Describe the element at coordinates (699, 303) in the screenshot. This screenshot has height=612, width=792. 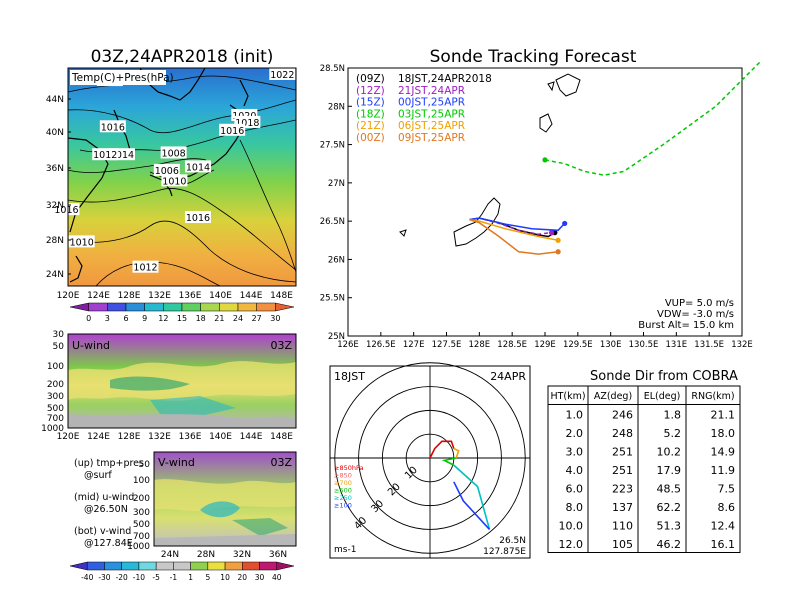
I see `param-vup: VUP= 5.0 m/s` at that location.